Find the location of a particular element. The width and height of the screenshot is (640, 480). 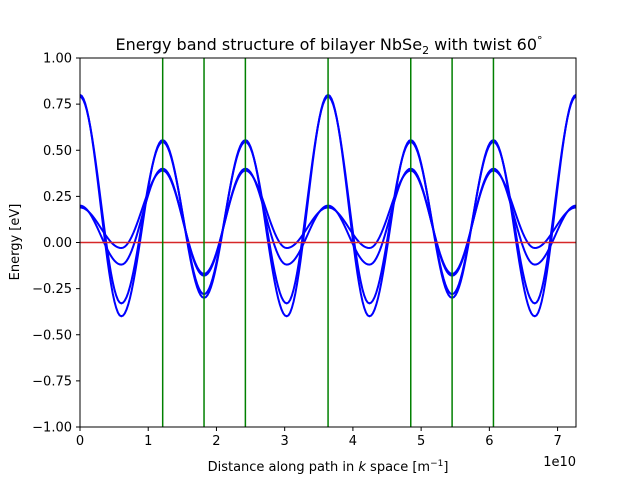

x-tick-label: 5 is located at coordinates (421, 441).